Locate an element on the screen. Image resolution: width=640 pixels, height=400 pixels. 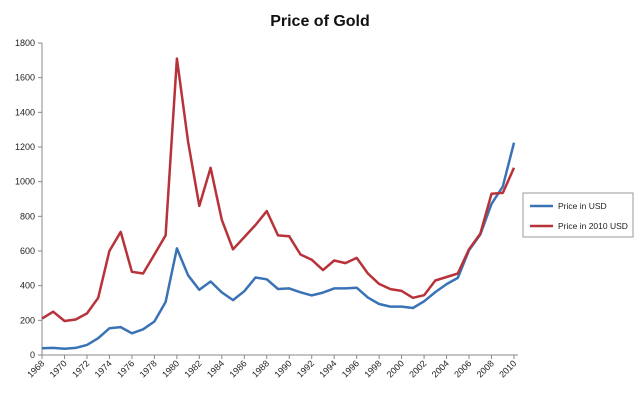
y-tick-label: 1600 is located at coordinates (25, 78).